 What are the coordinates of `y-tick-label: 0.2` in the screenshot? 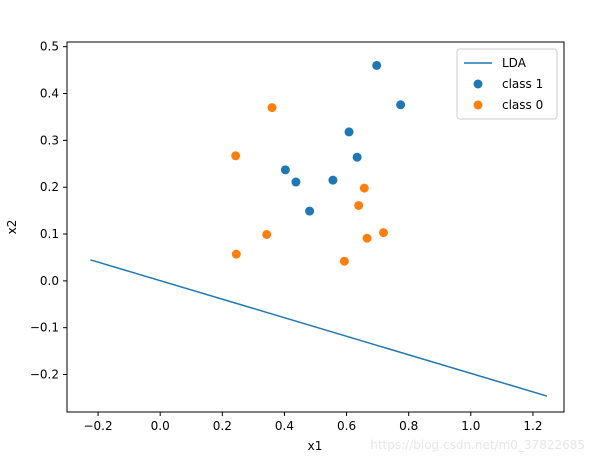 It's located at (49, 187).